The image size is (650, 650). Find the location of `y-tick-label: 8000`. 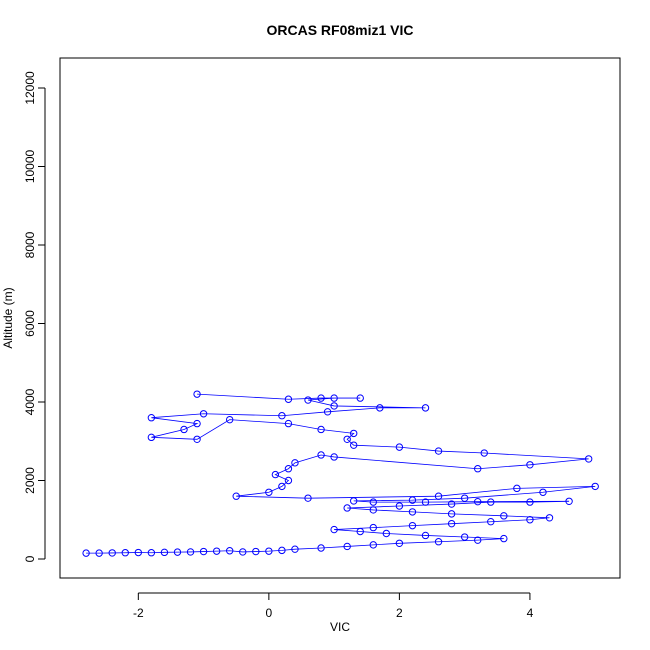

y-tick-label: 8000 is located at coordinates (30, 244).